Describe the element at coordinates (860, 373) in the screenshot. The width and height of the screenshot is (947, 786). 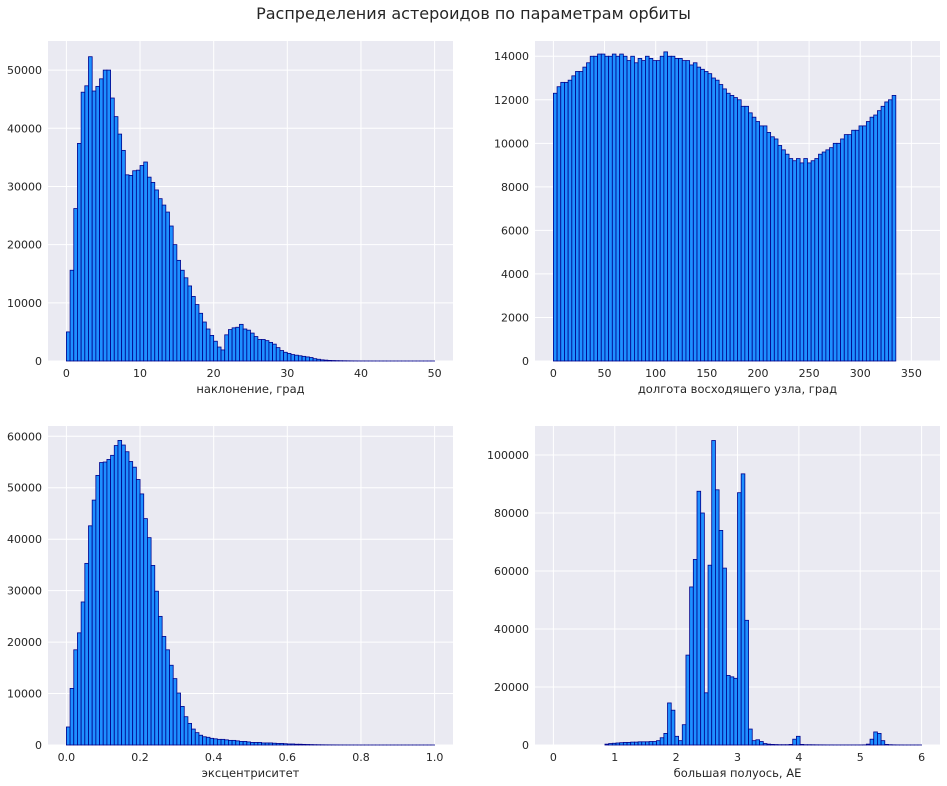
I see `x-tick-label: 300` at that location.